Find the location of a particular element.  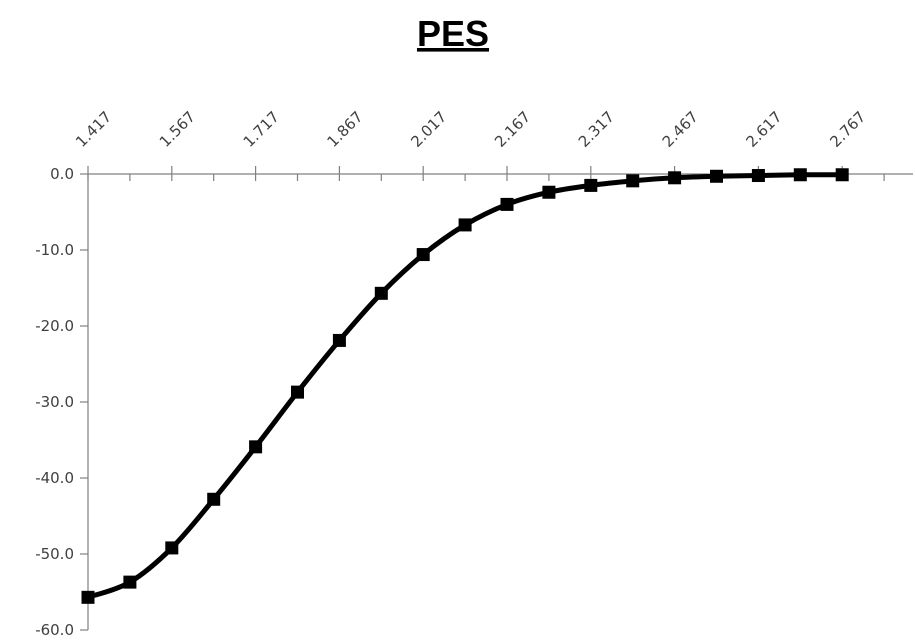

x-tick-label: 1.717 is located at coordinates (261, 129).